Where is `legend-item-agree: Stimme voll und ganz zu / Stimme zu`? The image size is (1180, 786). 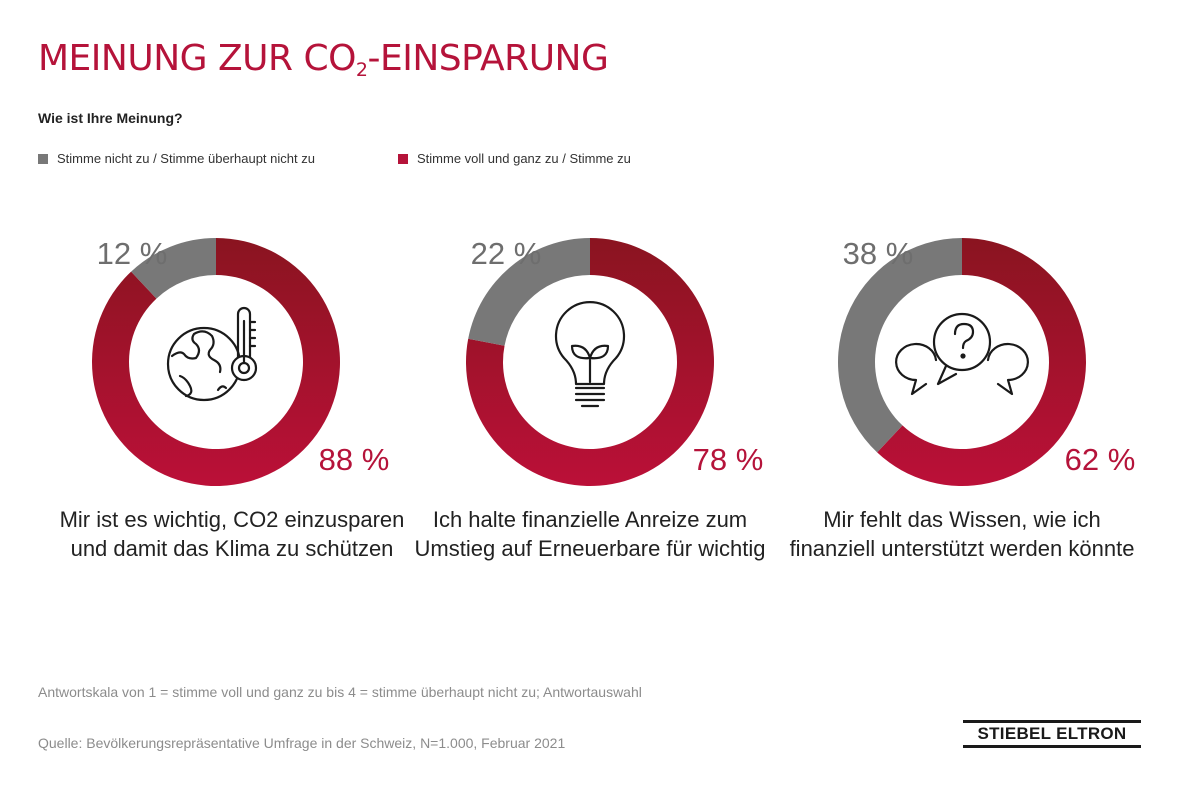
legend-item-agree: Stimme voll und ganz zu / Stimme zu is located at coordinates (514, 158).